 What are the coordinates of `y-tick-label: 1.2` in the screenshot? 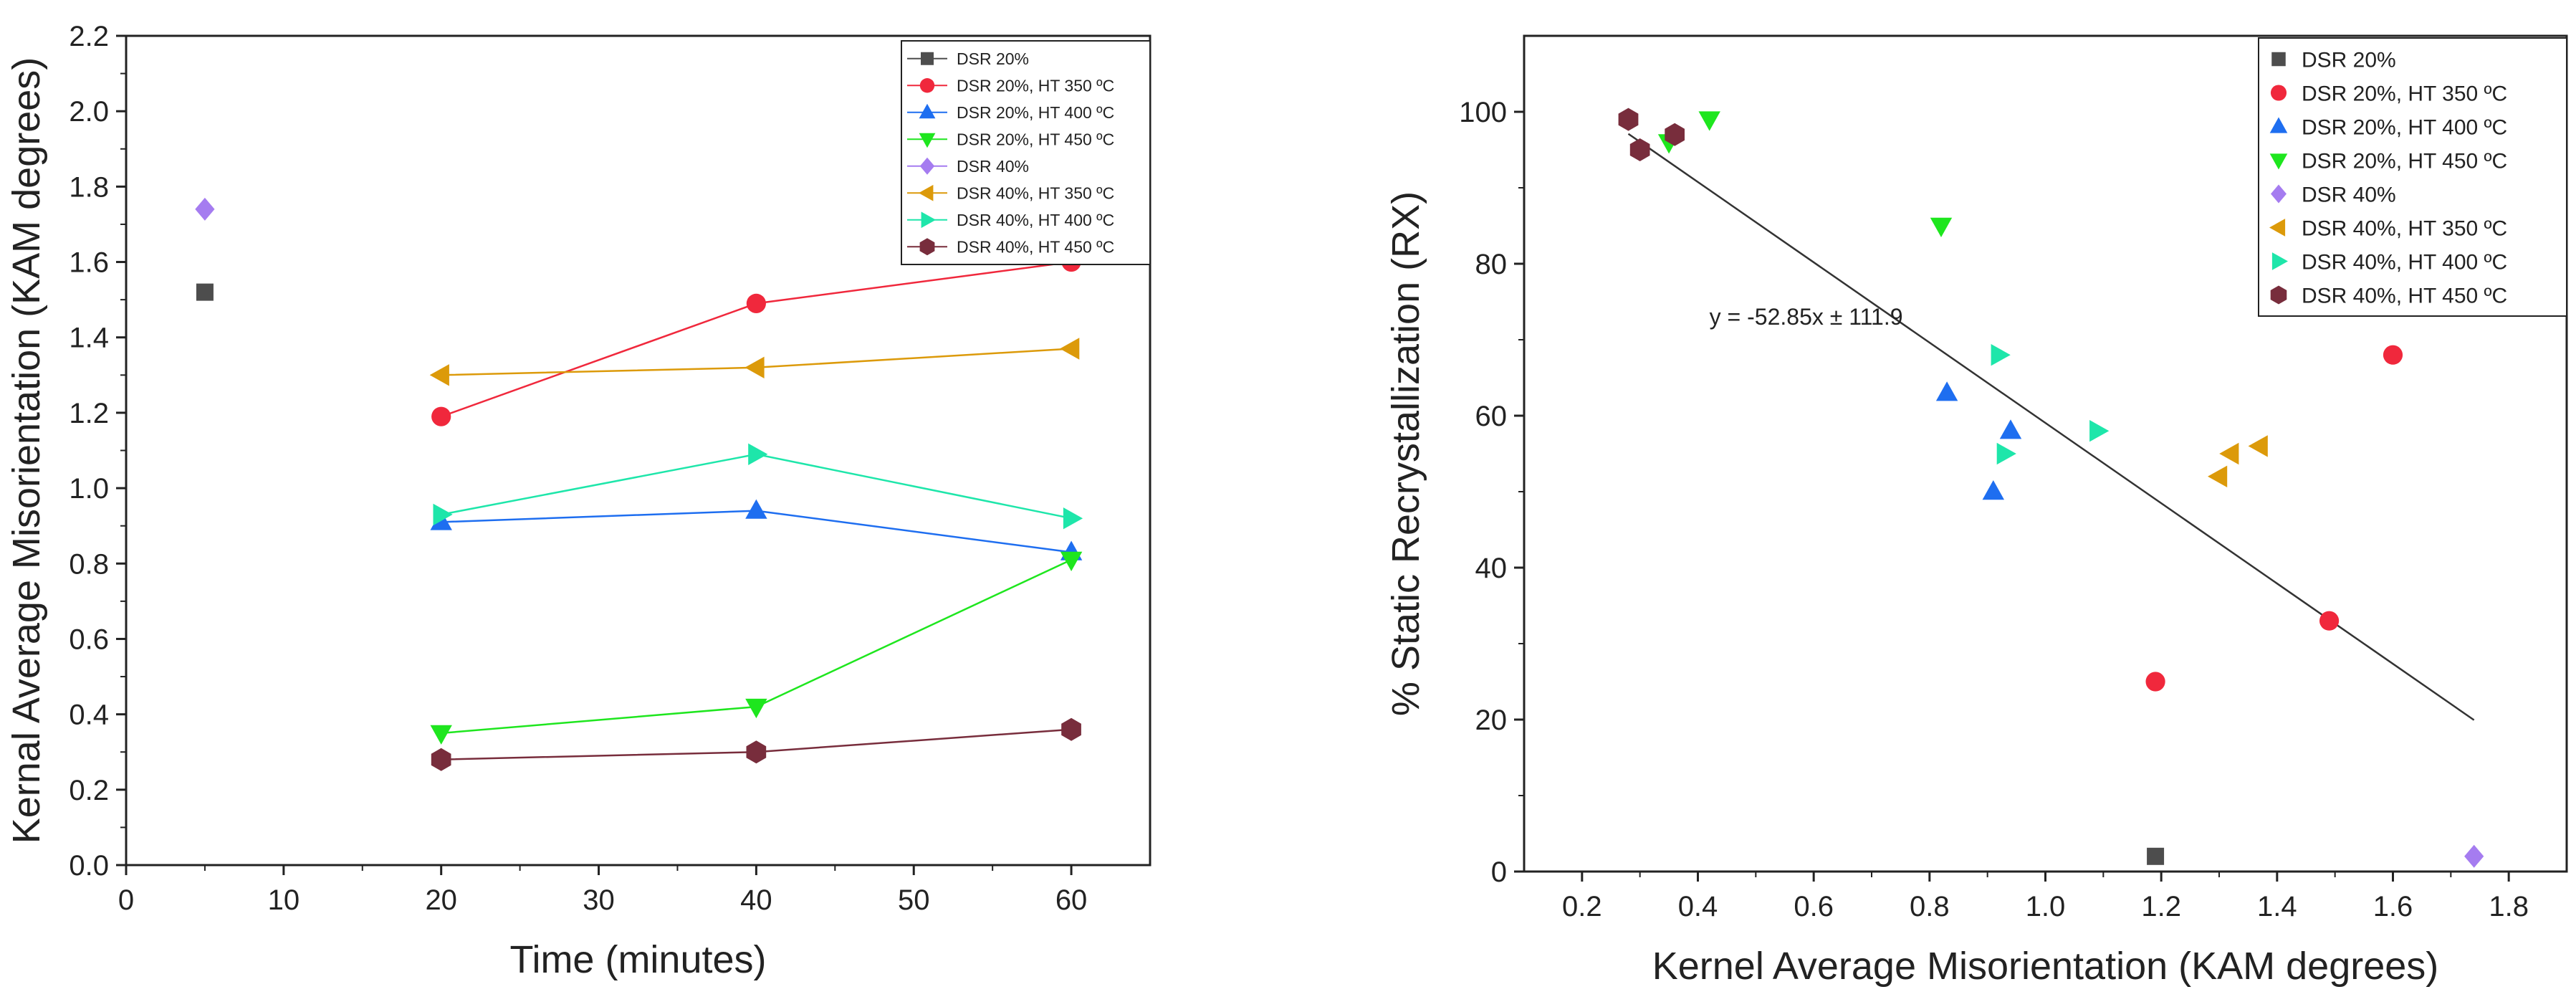 It's located at (89, 413).